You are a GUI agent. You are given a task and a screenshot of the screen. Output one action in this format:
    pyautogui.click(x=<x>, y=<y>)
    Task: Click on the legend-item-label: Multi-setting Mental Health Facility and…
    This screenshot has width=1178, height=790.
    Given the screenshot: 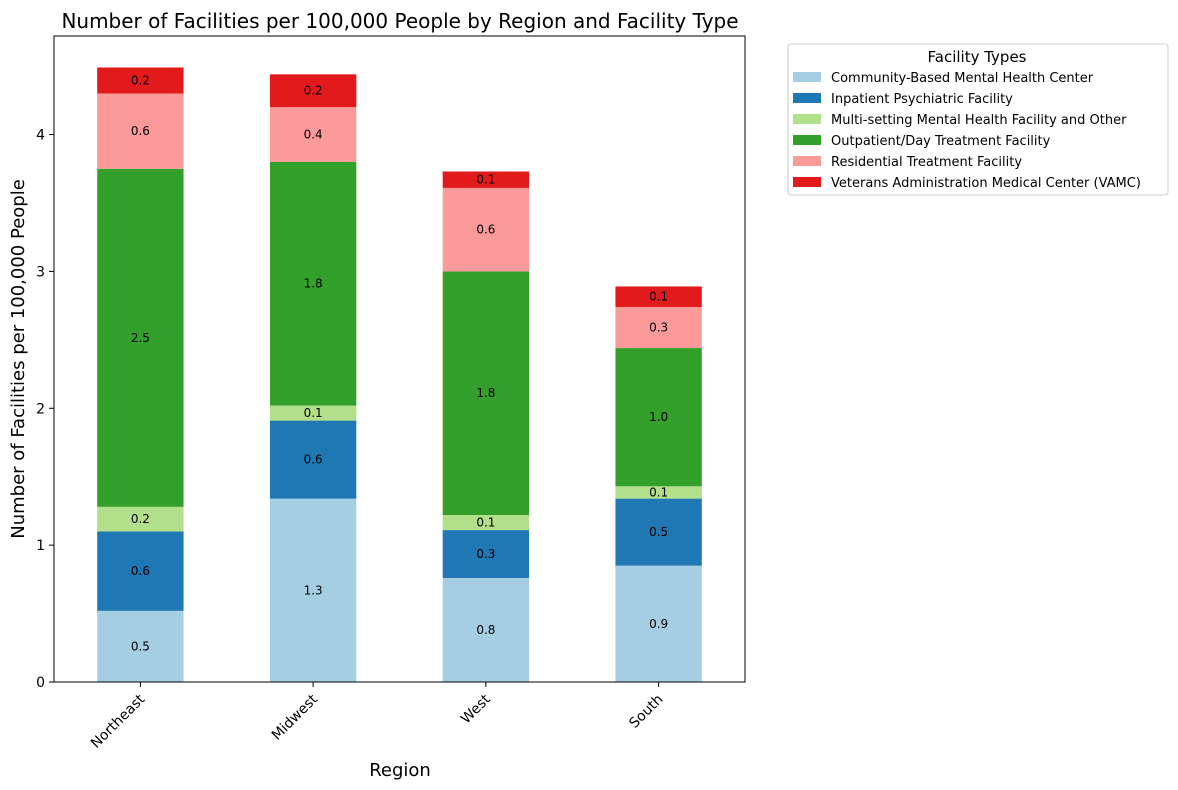 What is the action you would take?
    pyautogui.click(x=979, y=120)
    